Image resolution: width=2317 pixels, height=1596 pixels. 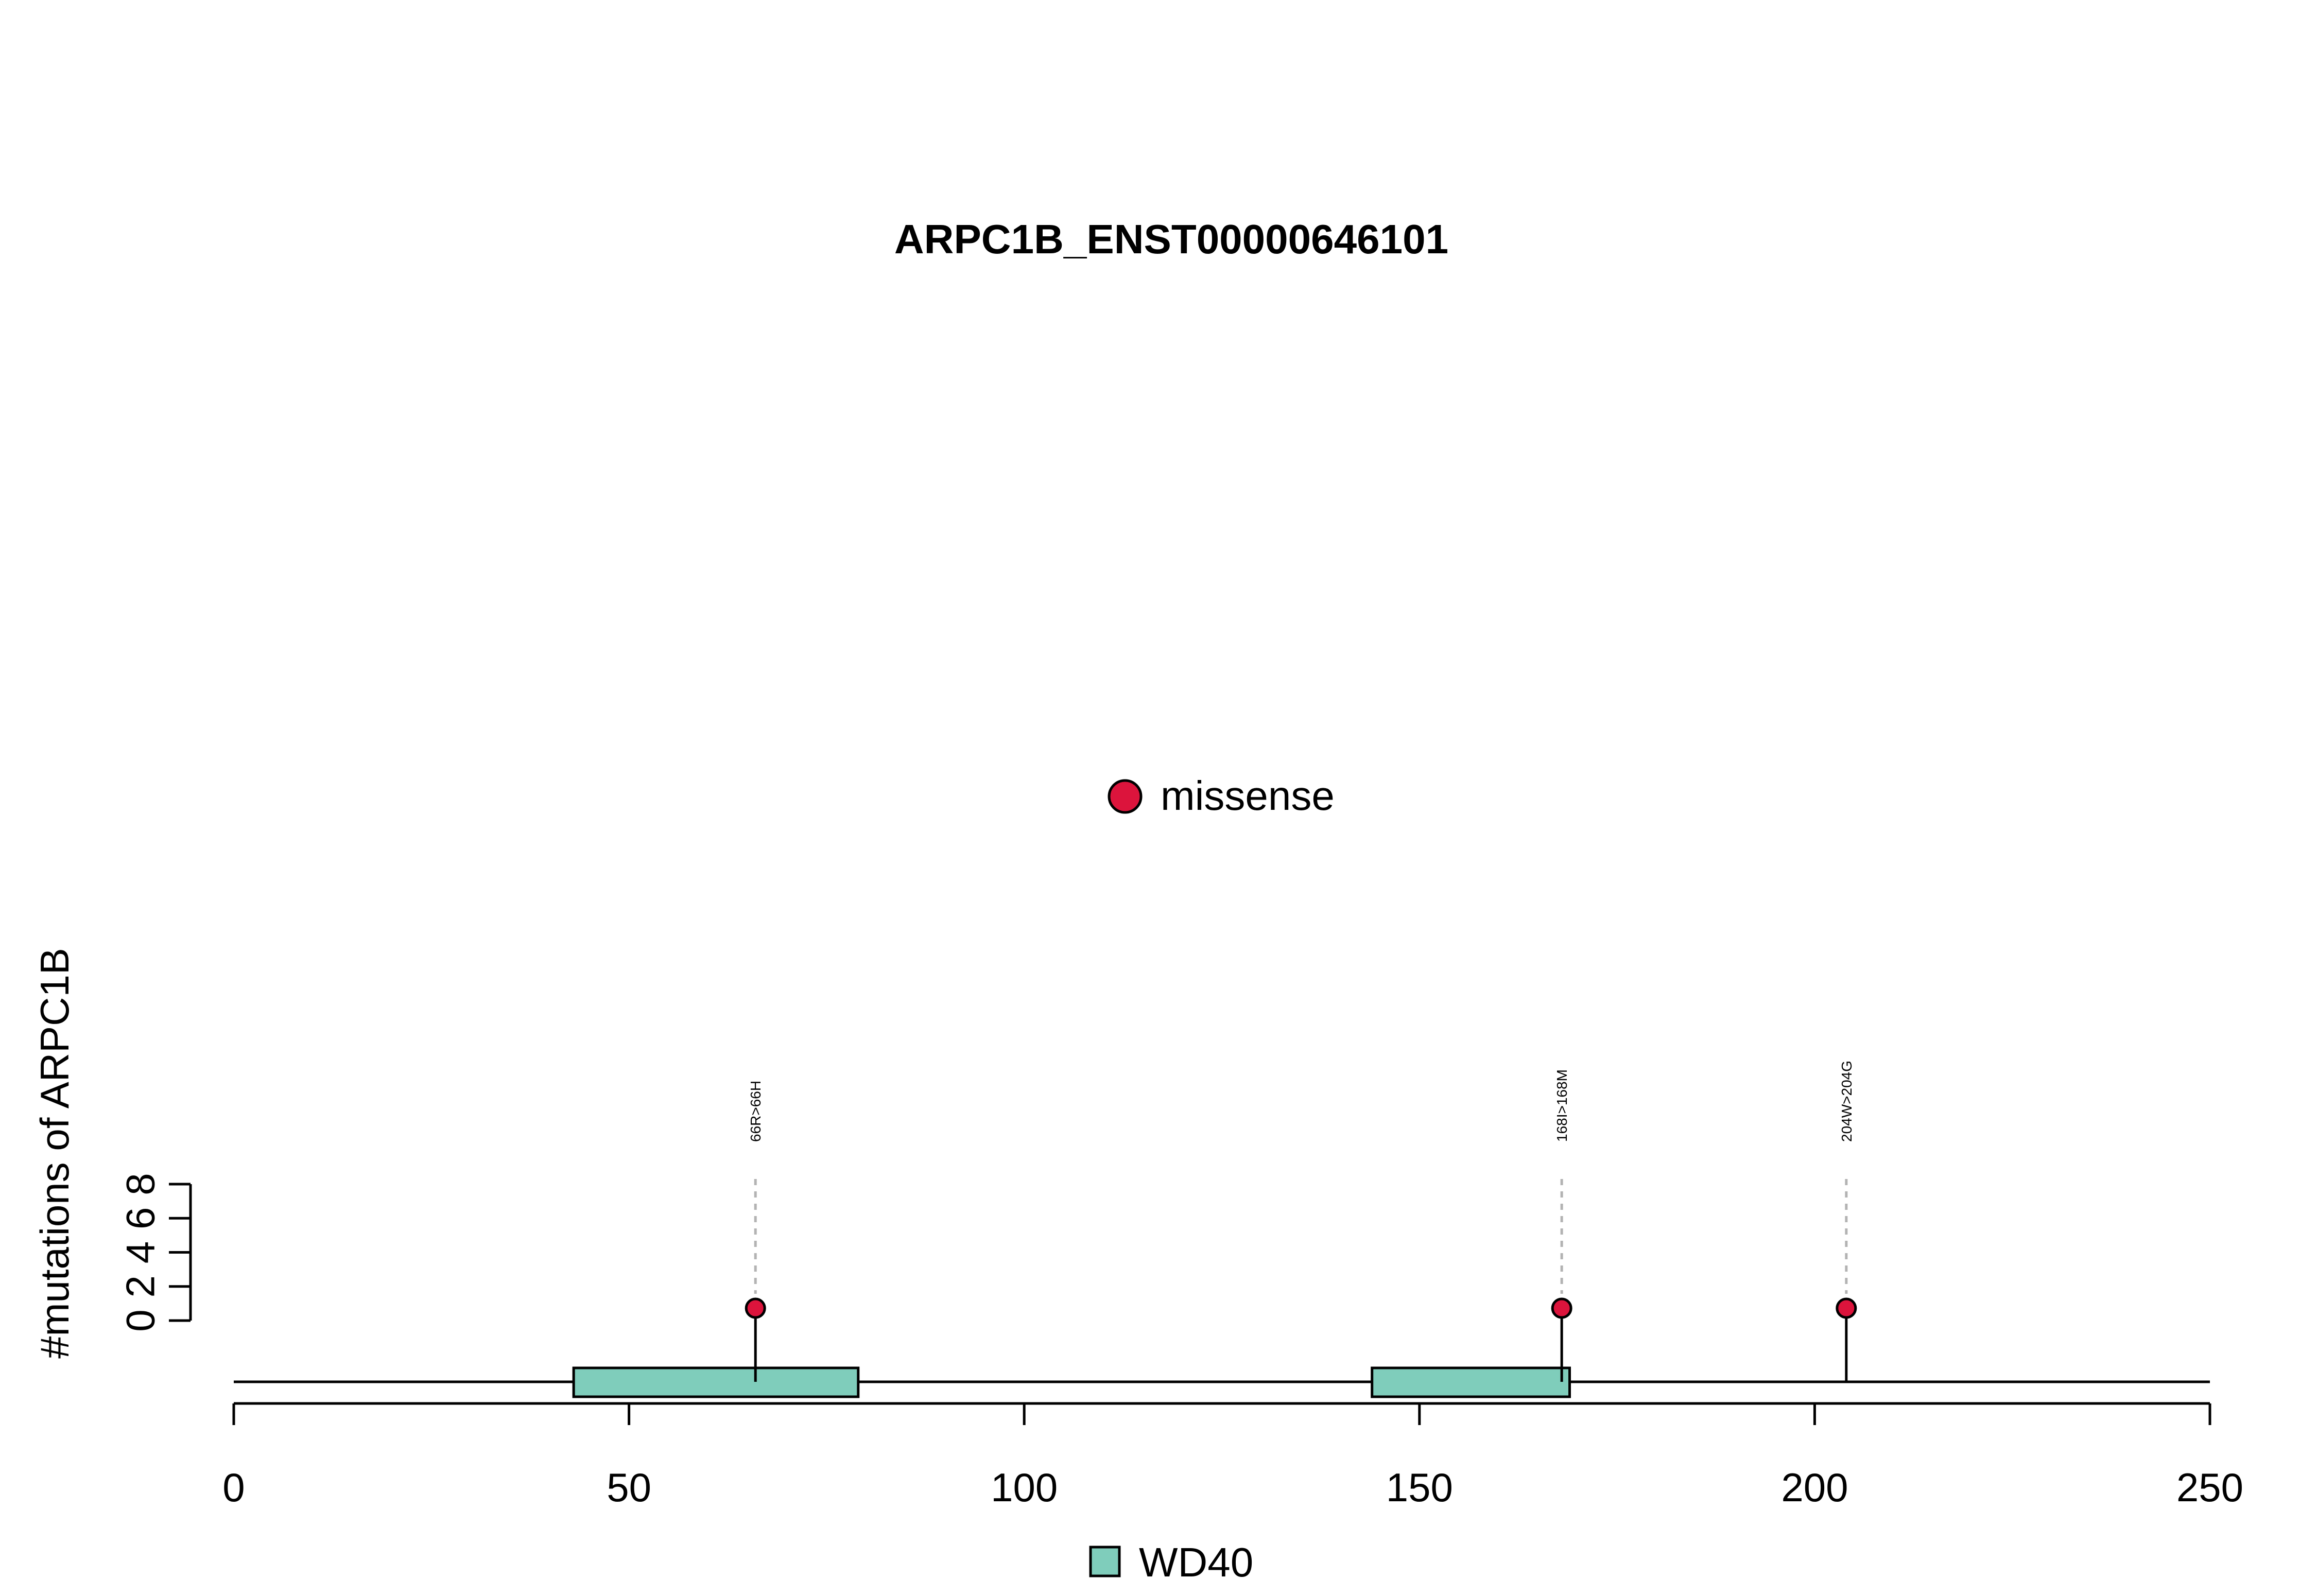 What do you see at coordinates (1222, 1382) in the screenshot?
I see `protein-track` at bounding box center [1222, 1382].